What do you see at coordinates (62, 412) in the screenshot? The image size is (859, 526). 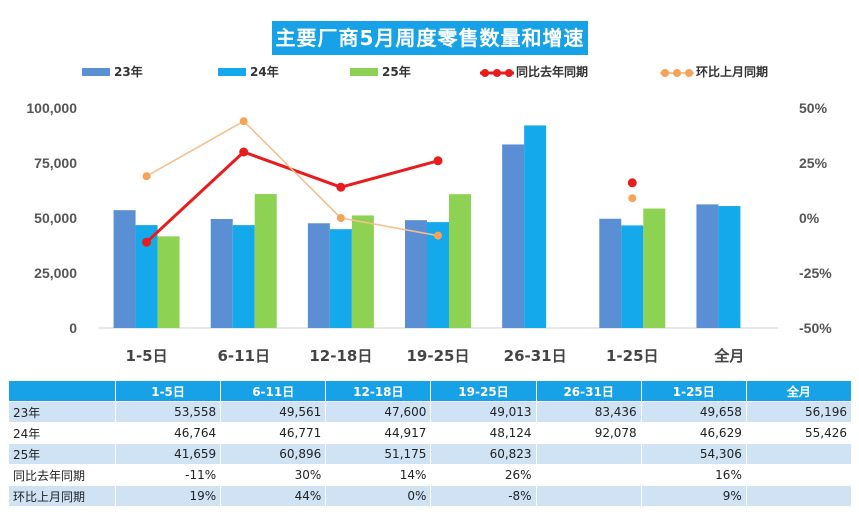 I see `row-label: 23年` at bounding box center [62, 412].